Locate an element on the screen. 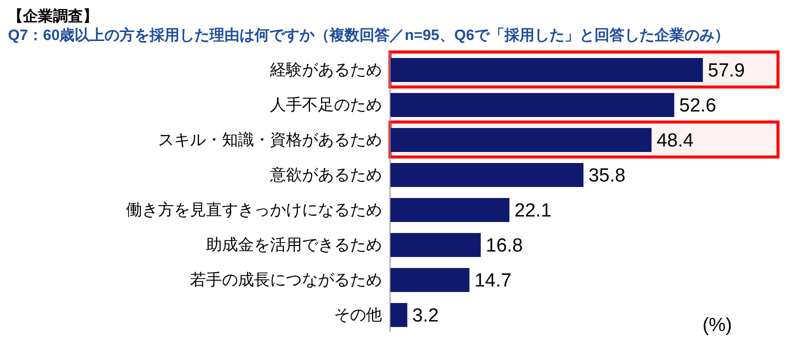  text: 【企業調査】 is located at coordinates (53, 17).